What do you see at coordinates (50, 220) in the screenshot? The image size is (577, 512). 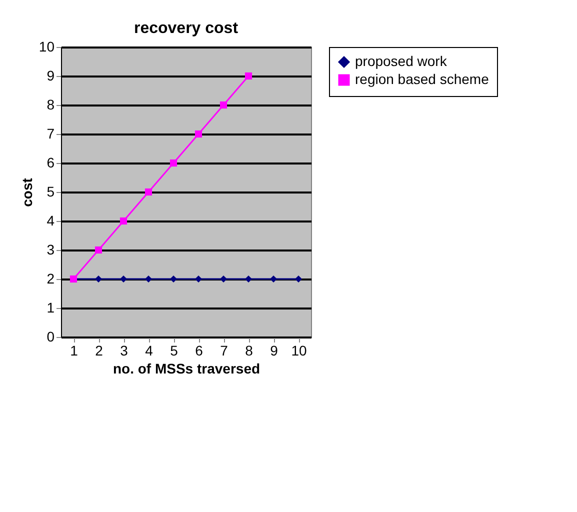 I see `y-tick-label: 4` at bounding box center [50, 220].